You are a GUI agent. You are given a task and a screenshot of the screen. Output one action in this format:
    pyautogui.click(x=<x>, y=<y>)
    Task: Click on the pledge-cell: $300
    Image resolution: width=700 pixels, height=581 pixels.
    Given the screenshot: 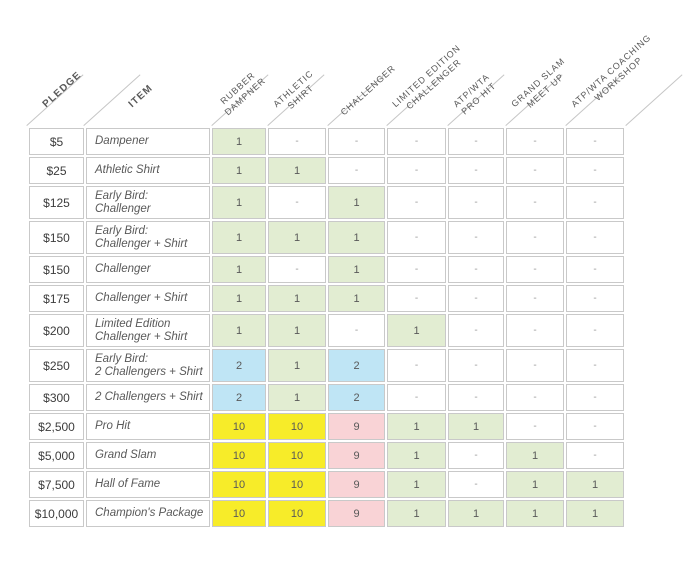 What is the action you would take?
    pyautogui.click(x=56, y=397)
    